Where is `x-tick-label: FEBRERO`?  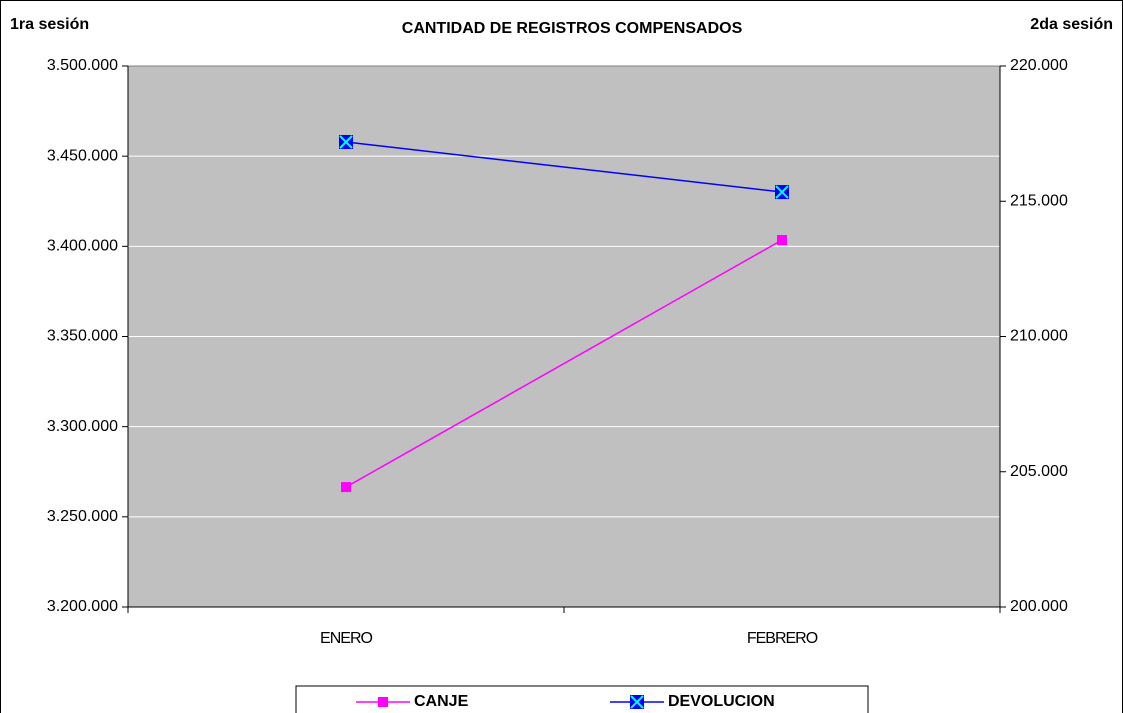
x-tick-label: FEBRERO is located at coordinates (782, 638).